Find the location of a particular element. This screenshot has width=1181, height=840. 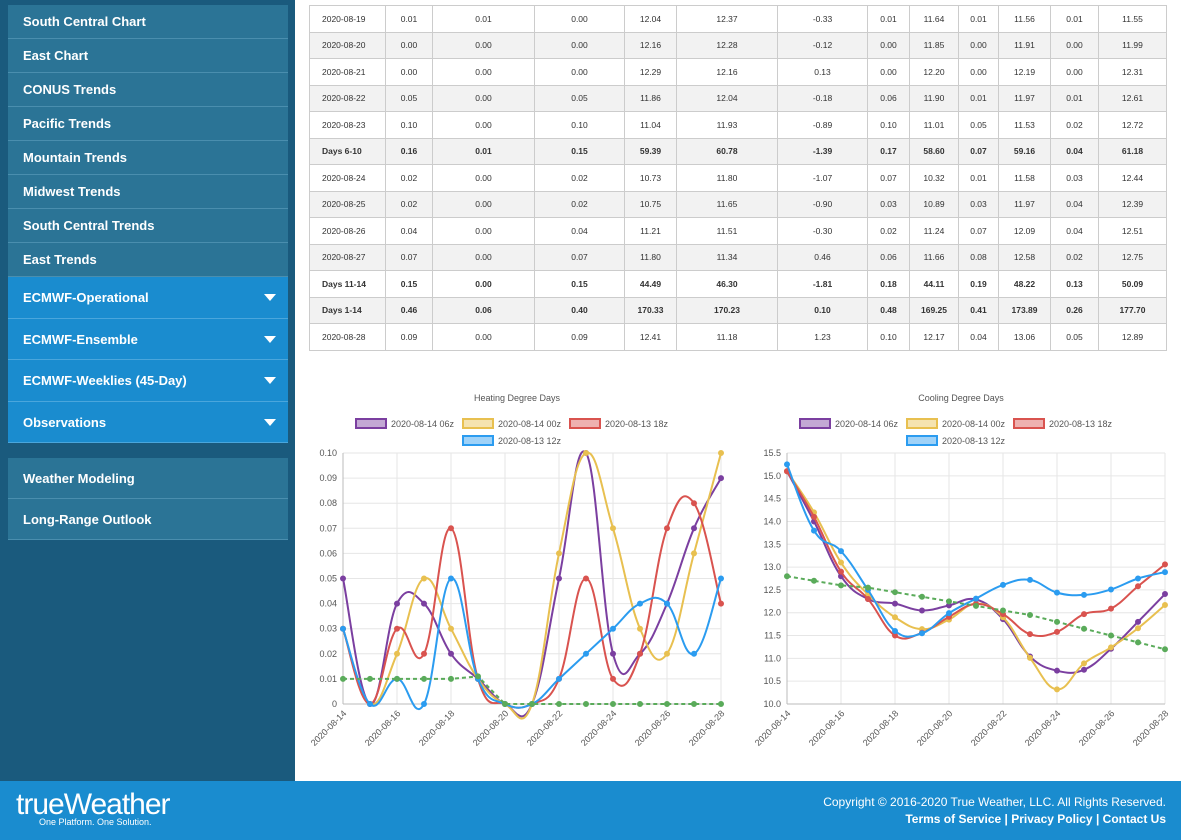

dropdown-ecmwf-operational: ECMWF-Operational is located at coordinates (148, 298).